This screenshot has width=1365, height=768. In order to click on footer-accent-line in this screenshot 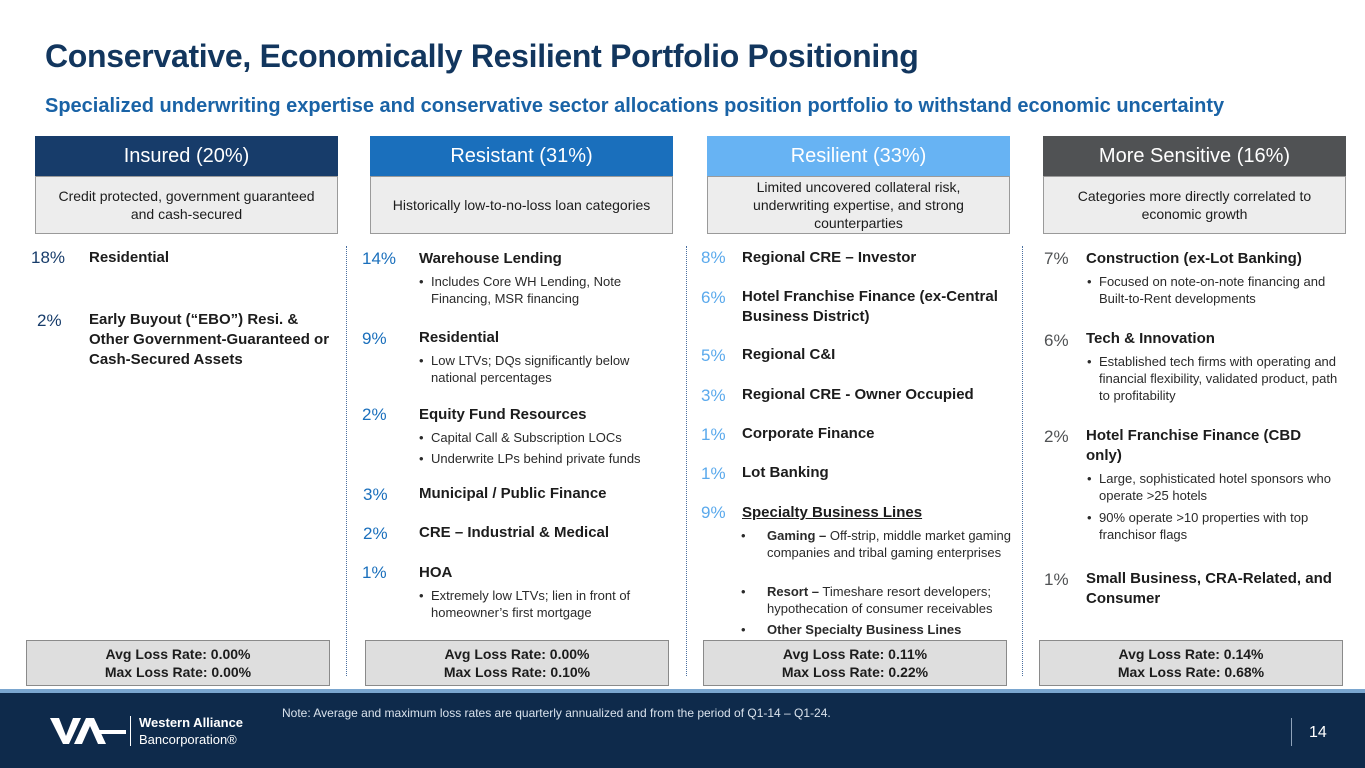, I will do `click(682, 691)`.